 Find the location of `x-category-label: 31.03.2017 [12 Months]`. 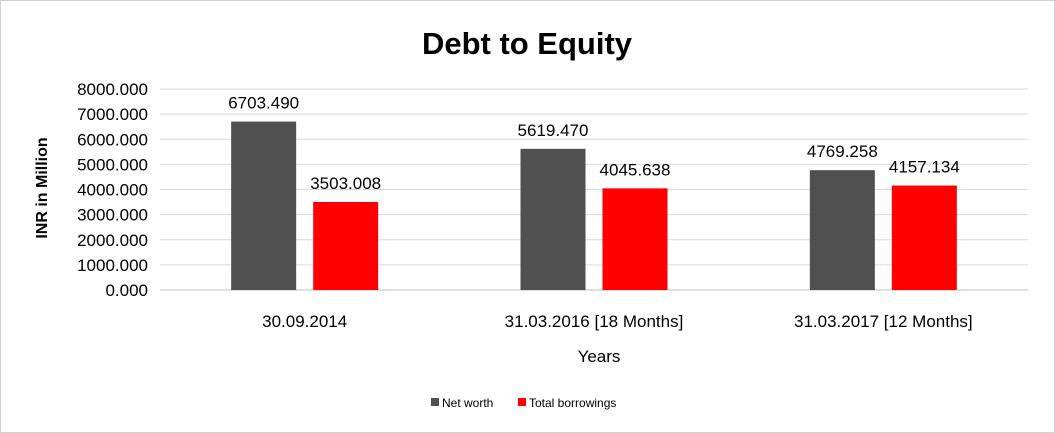

x-category-label: 31.03.2017 [12 Months] is located at coordinates (883, 321).